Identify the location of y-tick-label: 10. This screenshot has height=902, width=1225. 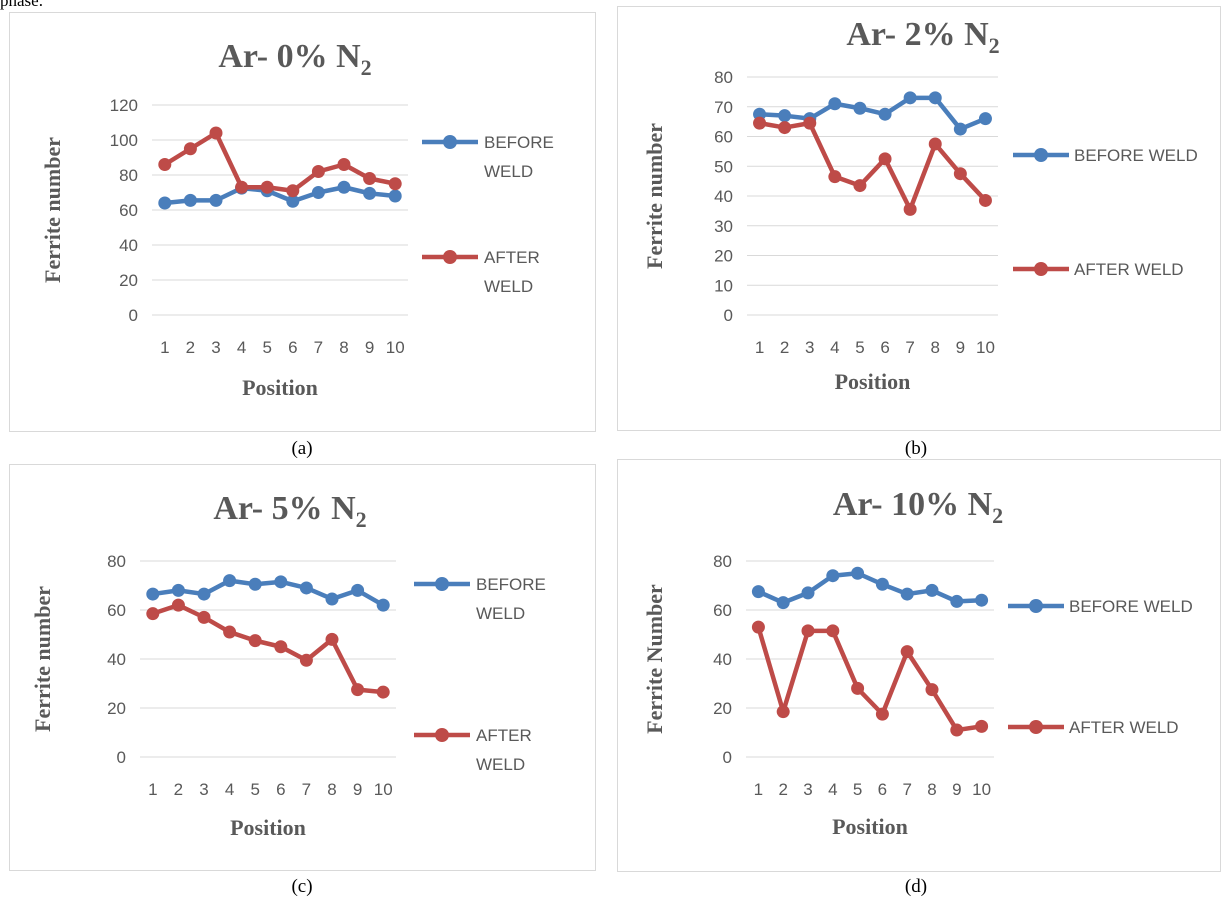
(723, 285).